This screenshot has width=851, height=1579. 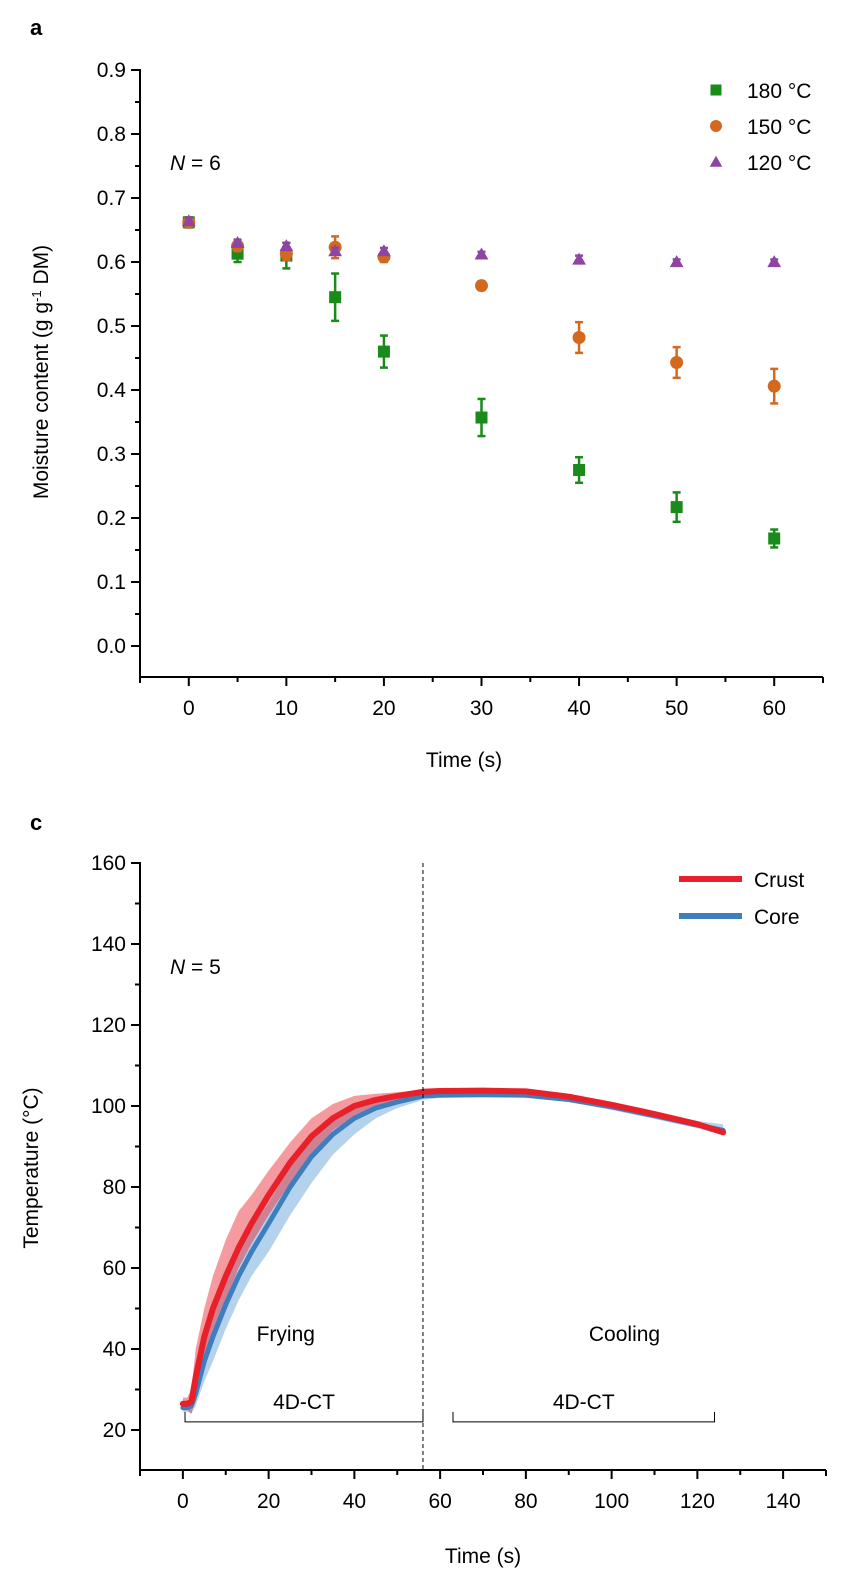 I want to click on x-tick-label-c: 0, so click(x=183, y=1501).